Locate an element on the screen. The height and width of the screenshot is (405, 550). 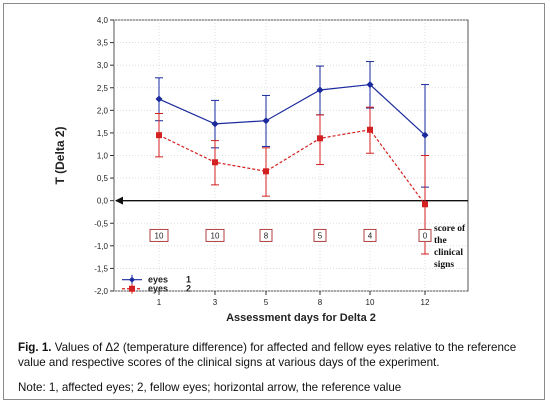
x-tick-label: 8 is located at coordinates (320, 302).